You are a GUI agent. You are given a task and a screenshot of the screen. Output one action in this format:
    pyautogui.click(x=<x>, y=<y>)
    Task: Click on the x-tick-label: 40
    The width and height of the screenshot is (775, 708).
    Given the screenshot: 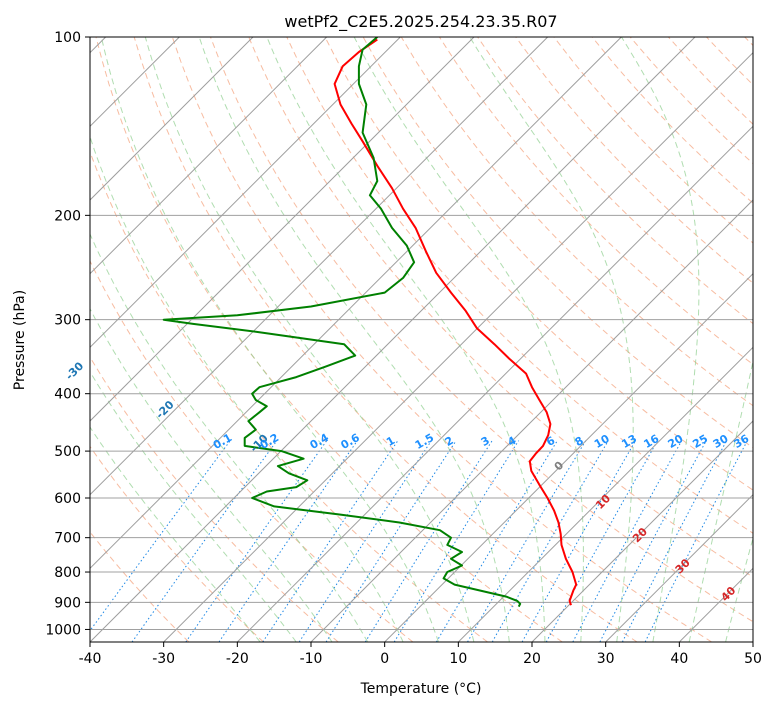 What is the action you would take?
    pyautogui.click(x=679, y=659)
    